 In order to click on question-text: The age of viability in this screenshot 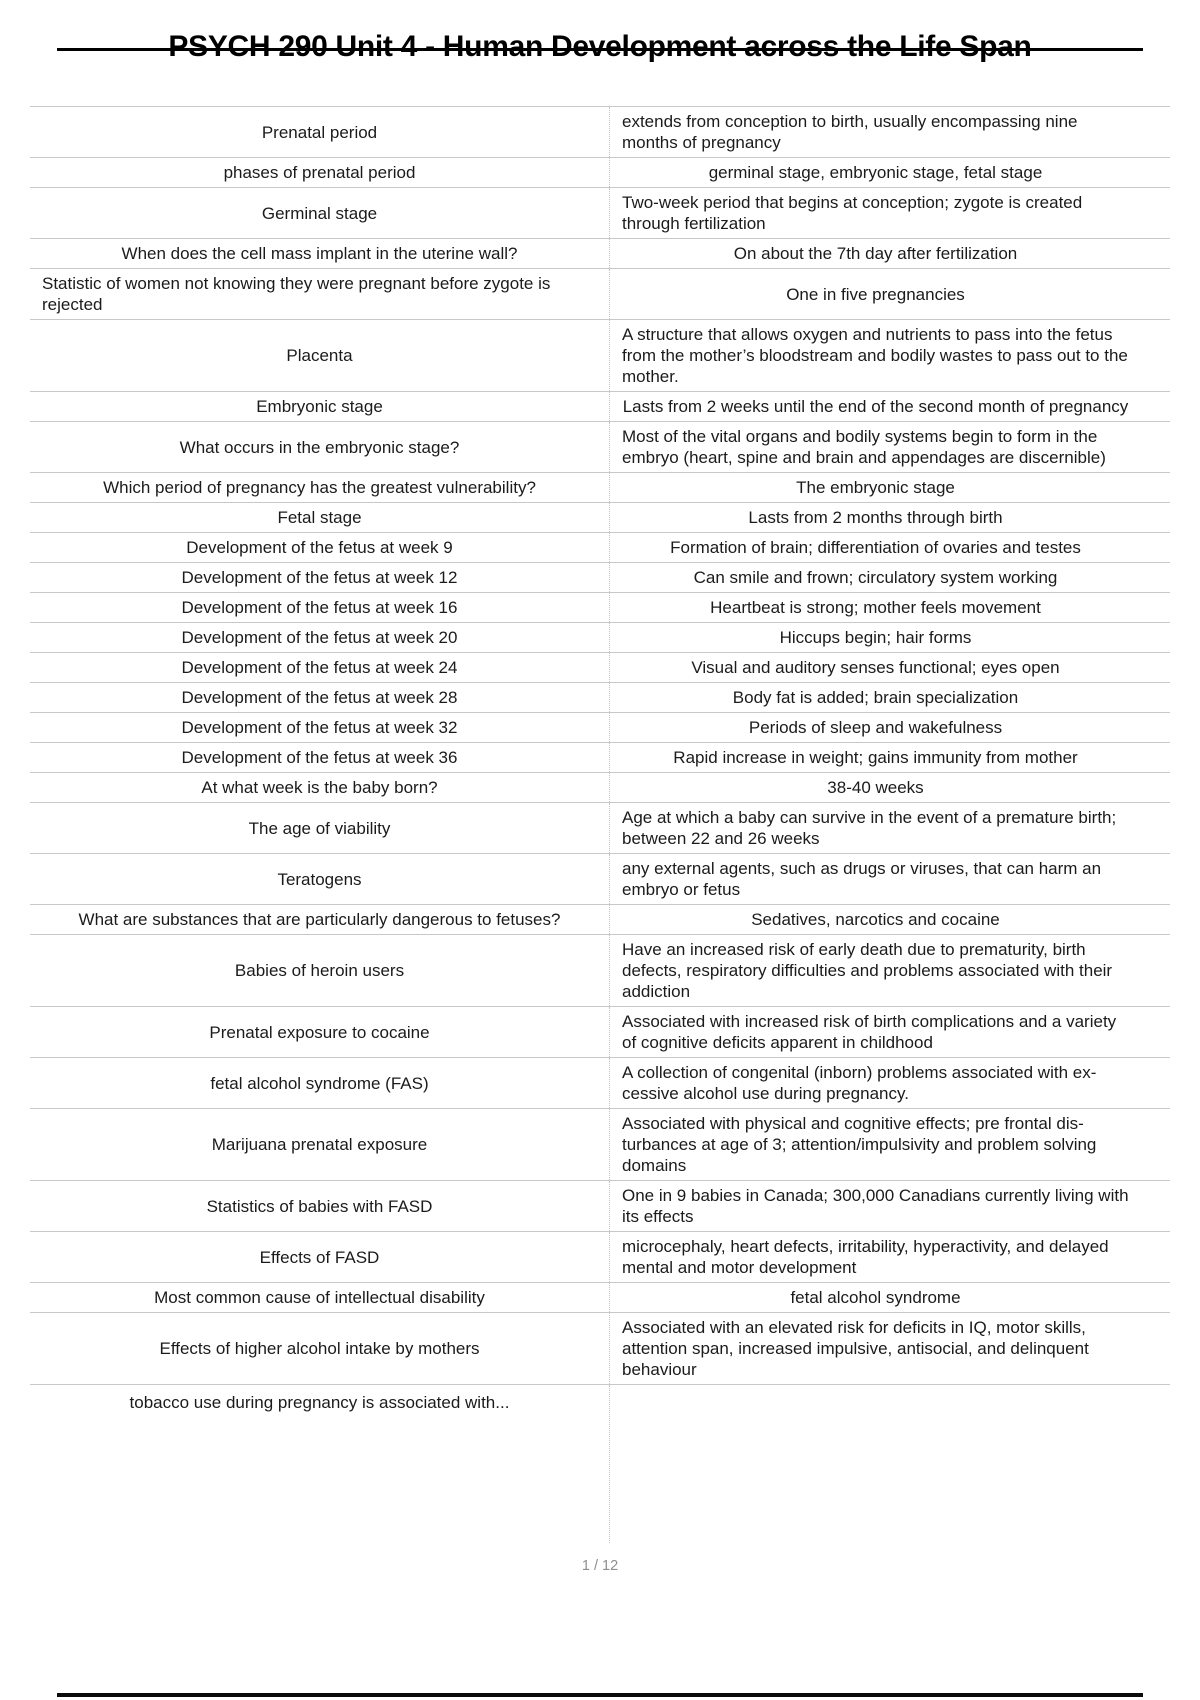, I will do `click(319, 828)`.